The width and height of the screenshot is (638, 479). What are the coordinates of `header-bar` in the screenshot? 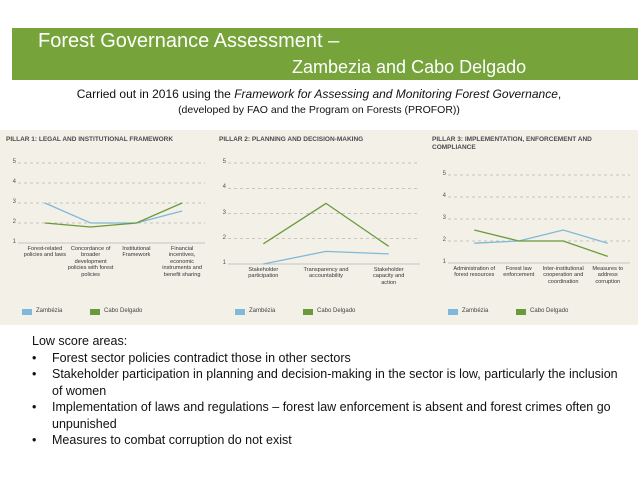 It's located at (325, 54).